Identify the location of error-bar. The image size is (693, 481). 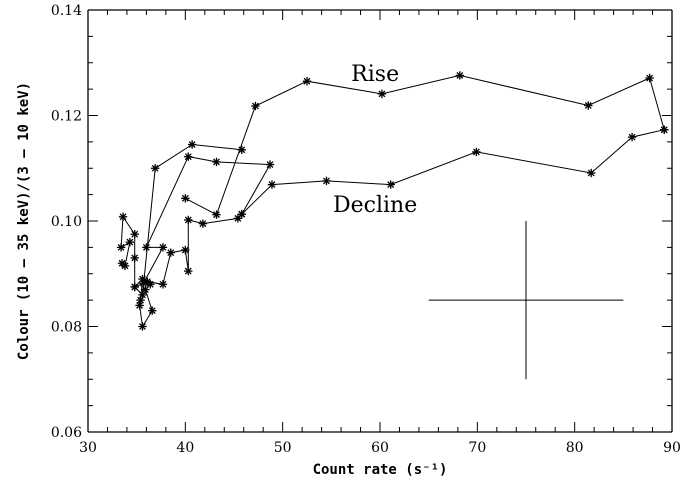
(526, 300).